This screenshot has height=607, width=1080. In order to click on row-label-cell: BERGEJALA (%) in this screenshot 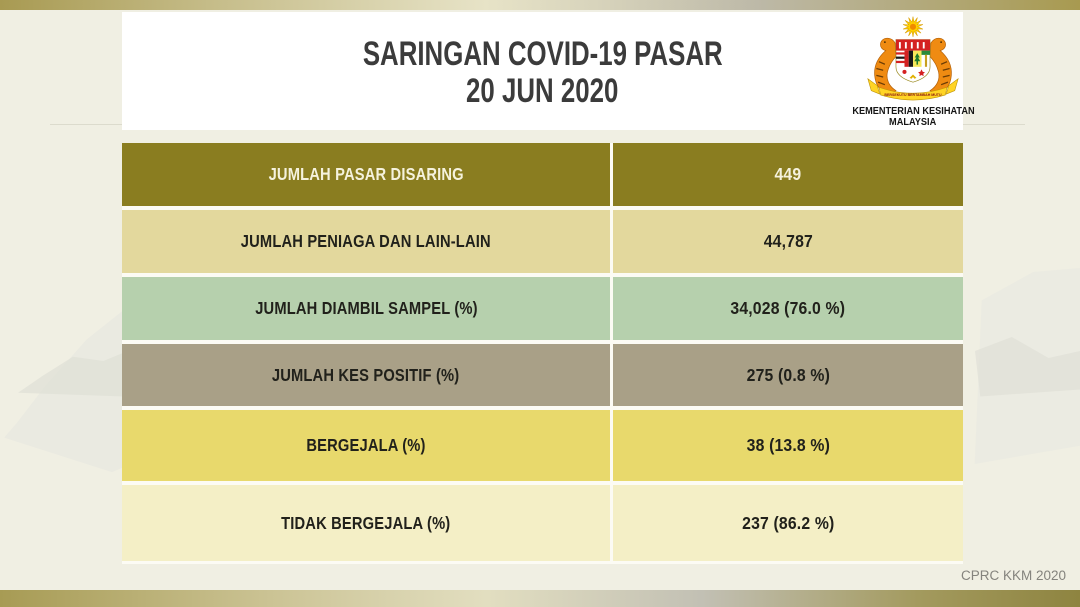, I will do `click(366, 445)`.